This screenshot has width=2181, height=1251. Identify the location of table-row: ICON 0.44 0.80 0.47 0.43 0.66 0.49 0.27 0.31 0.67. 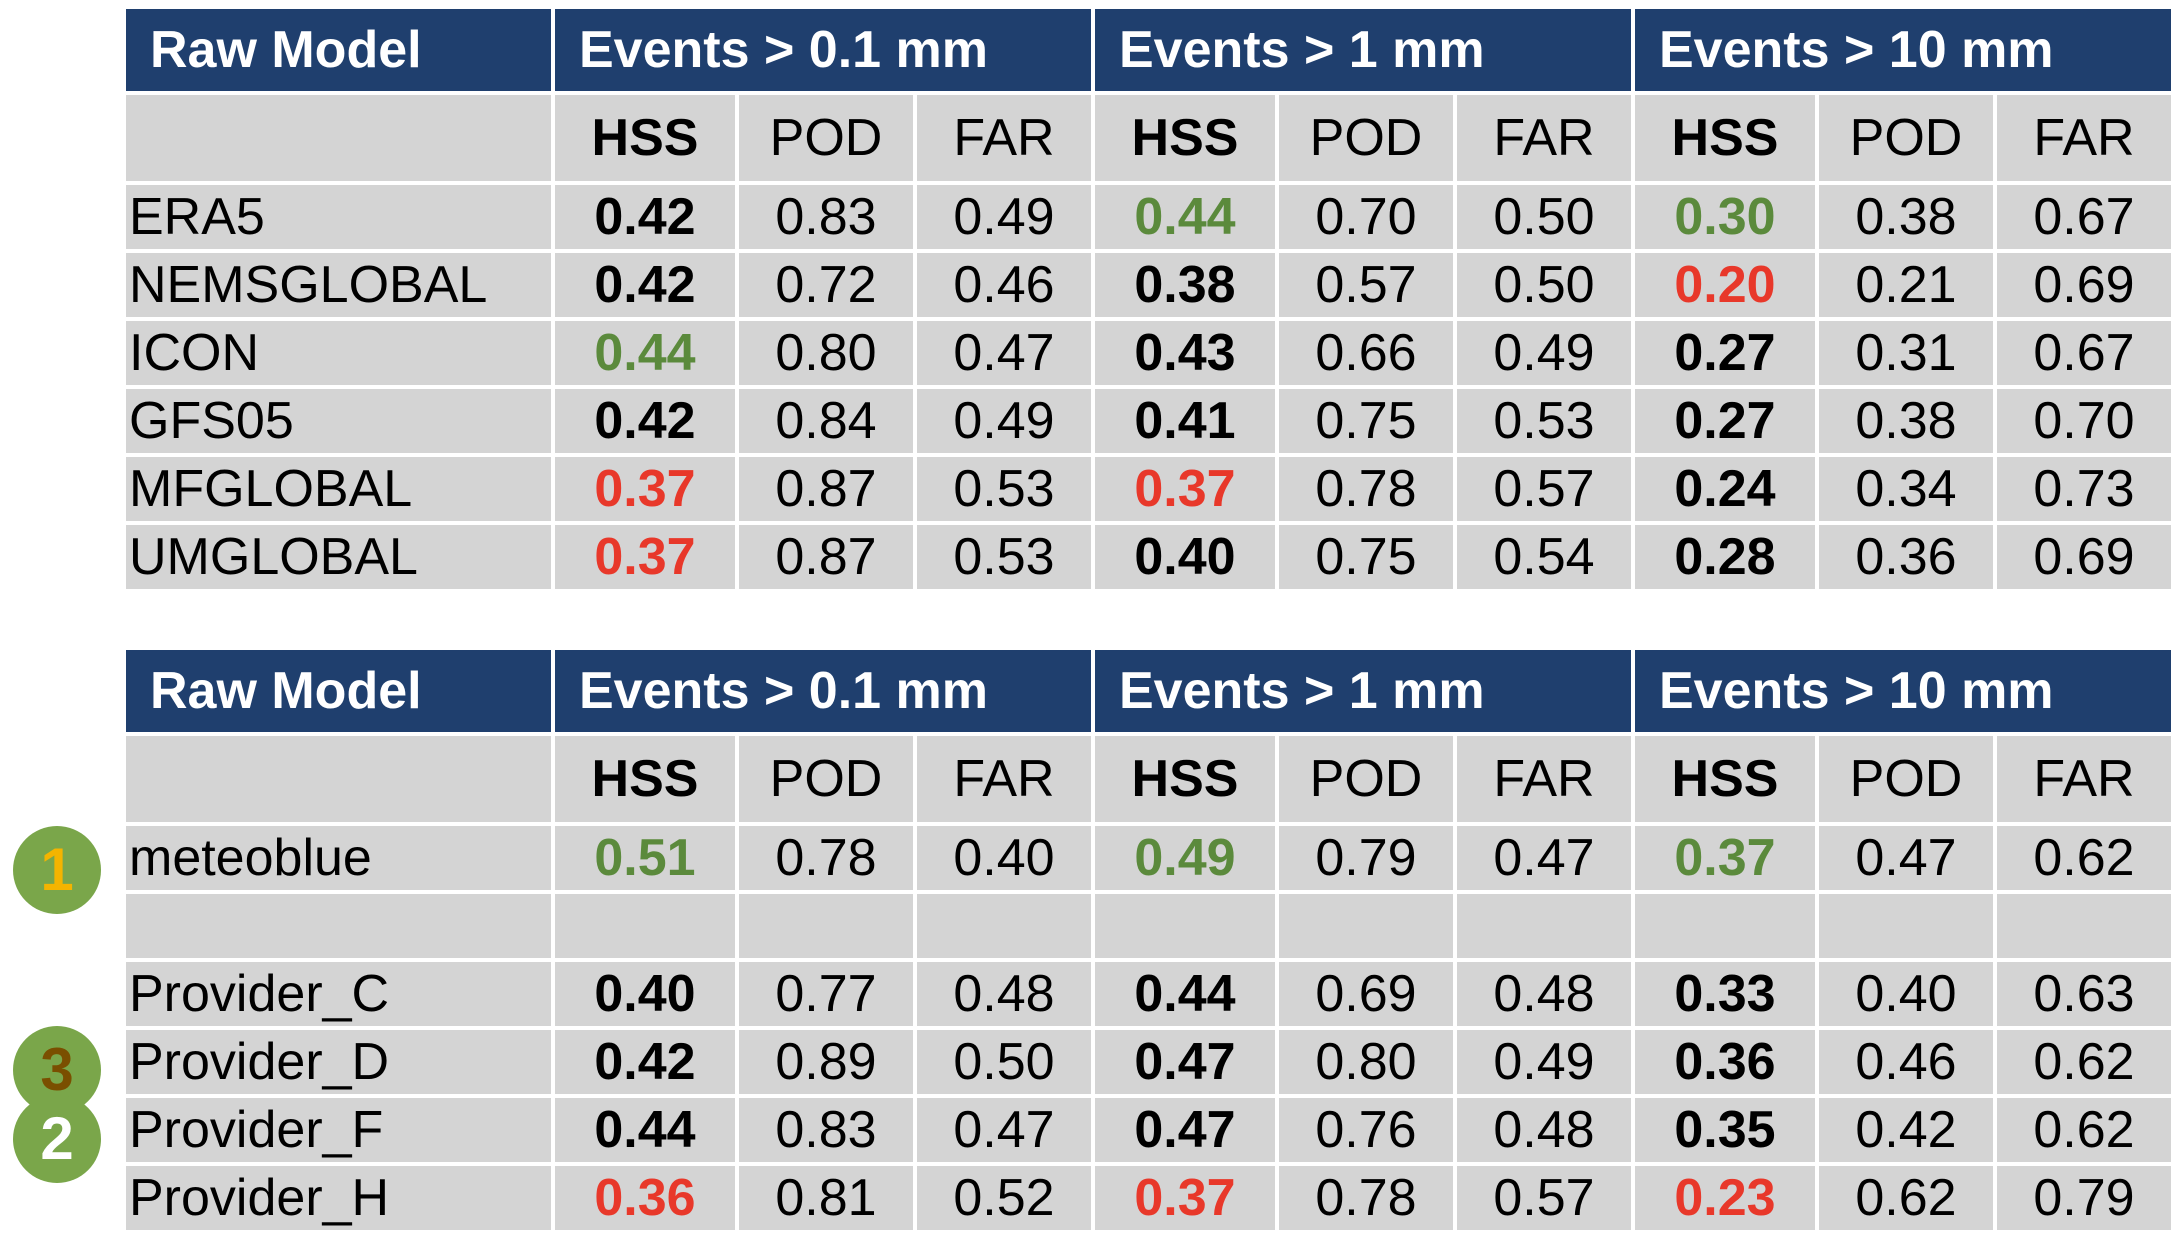
(1148, 353).